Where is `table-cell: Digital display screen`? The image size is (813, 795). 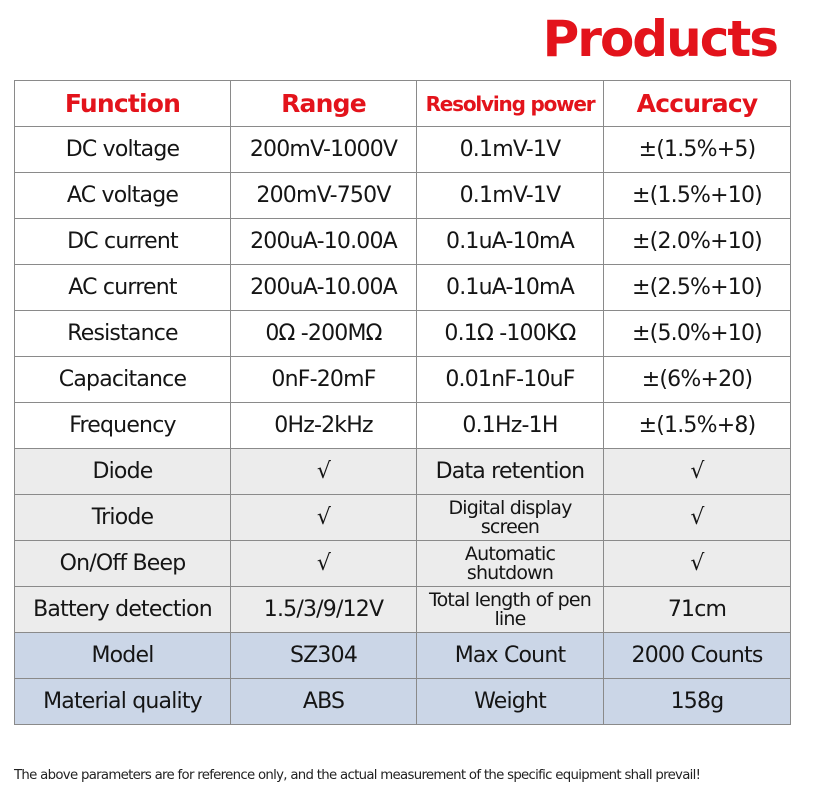
table-cell: Digital display screen is located at coordinates (510, 517).